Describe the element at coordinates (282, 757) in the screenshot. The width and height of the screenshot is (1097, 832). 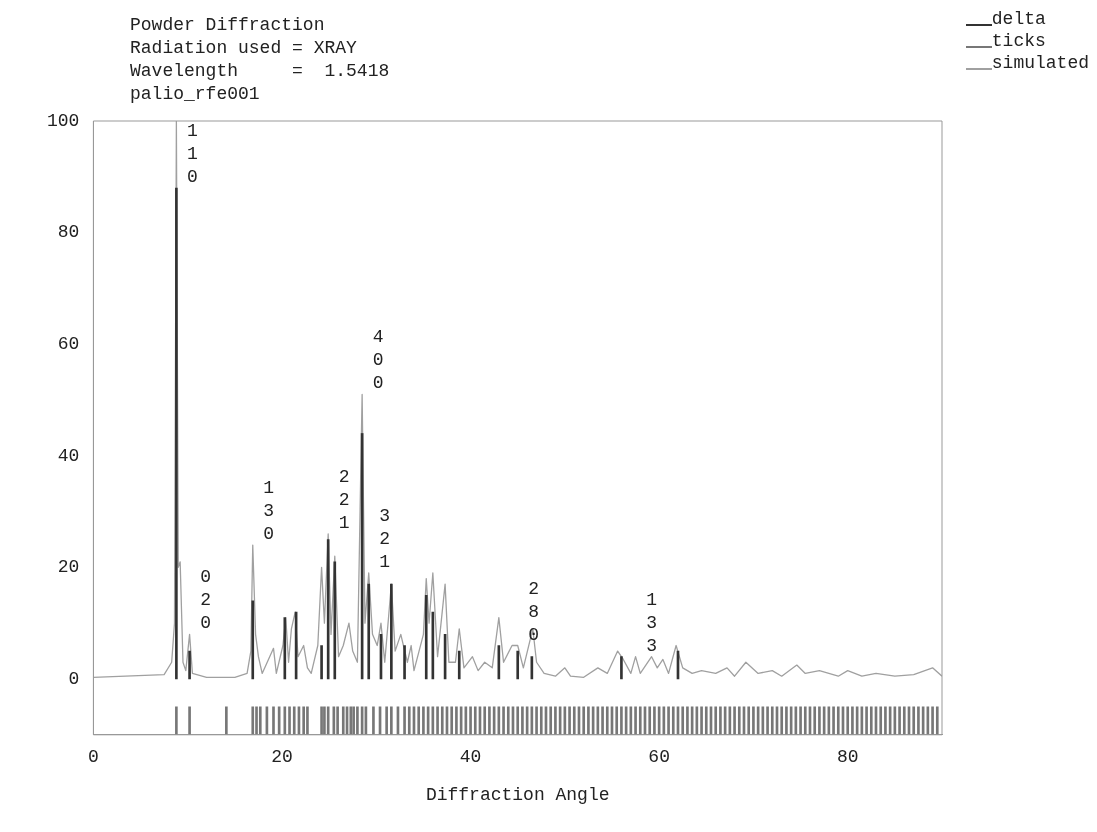
I see `x-tick-label: 20` at that location.